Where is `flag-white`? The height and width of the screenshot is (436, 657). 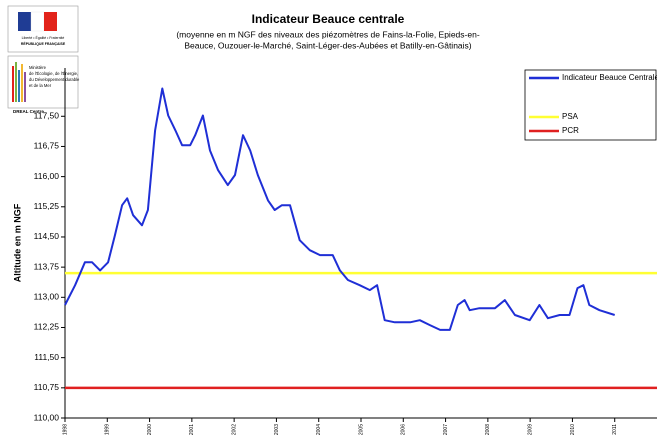 flag-white is located at coordinates (37, 21).